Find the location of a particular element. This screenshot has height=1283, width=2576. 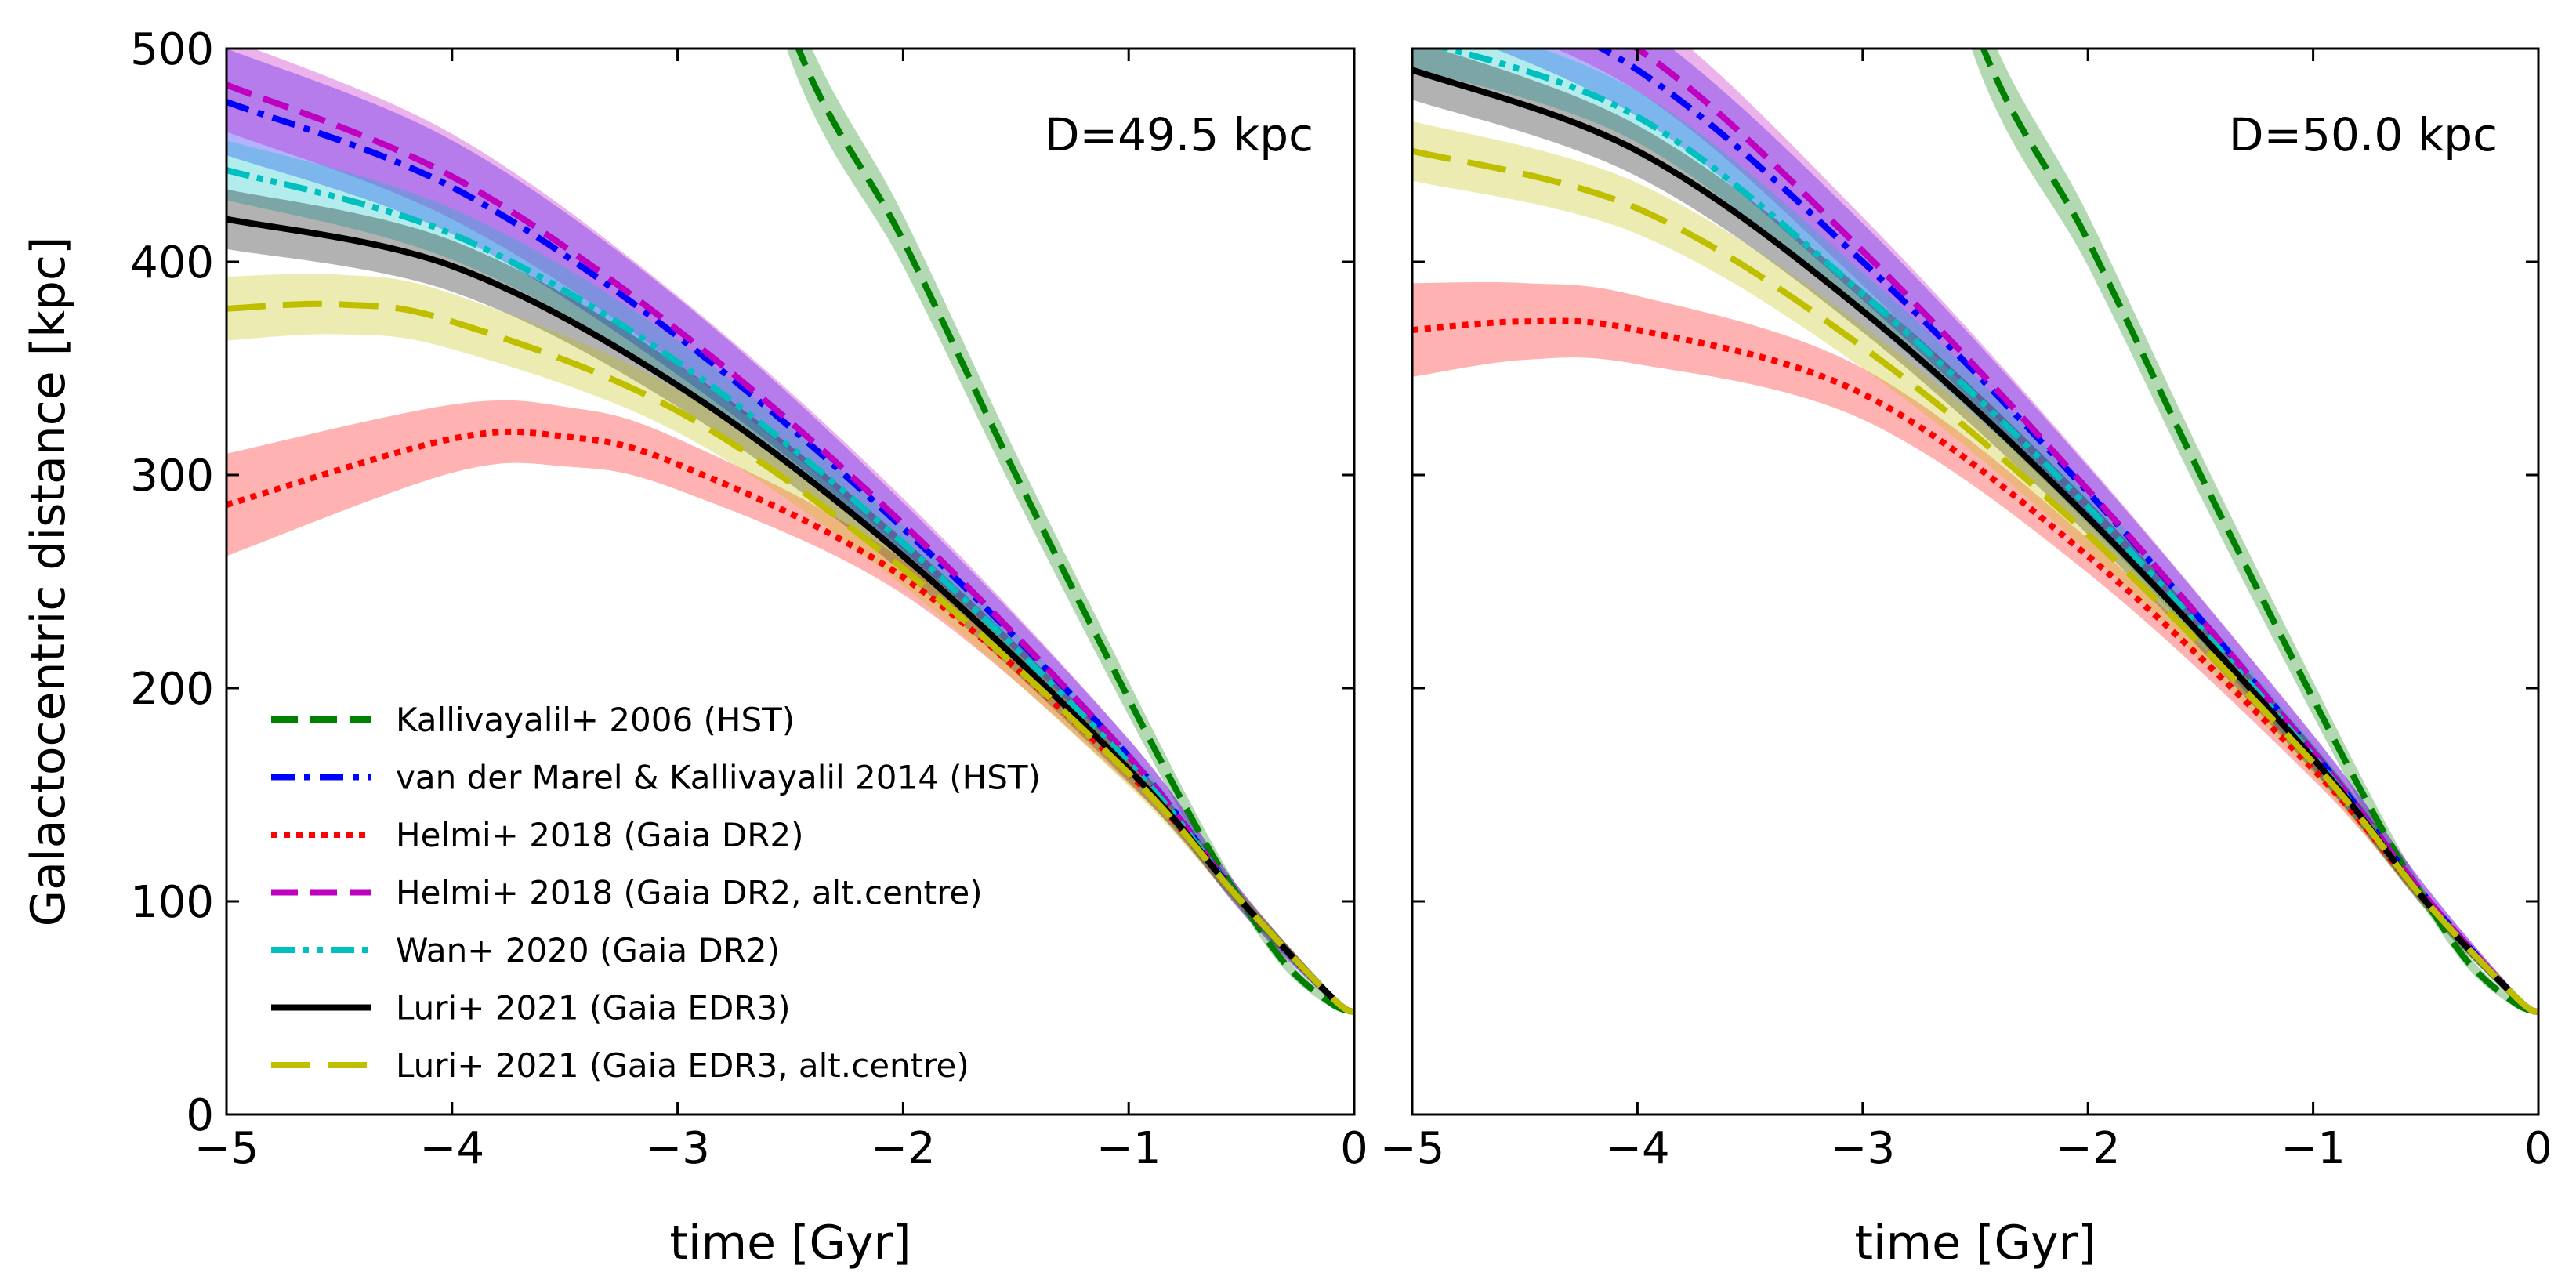

distance-annotation: D=49.5 kpc is located at coordinates (1179, 134).